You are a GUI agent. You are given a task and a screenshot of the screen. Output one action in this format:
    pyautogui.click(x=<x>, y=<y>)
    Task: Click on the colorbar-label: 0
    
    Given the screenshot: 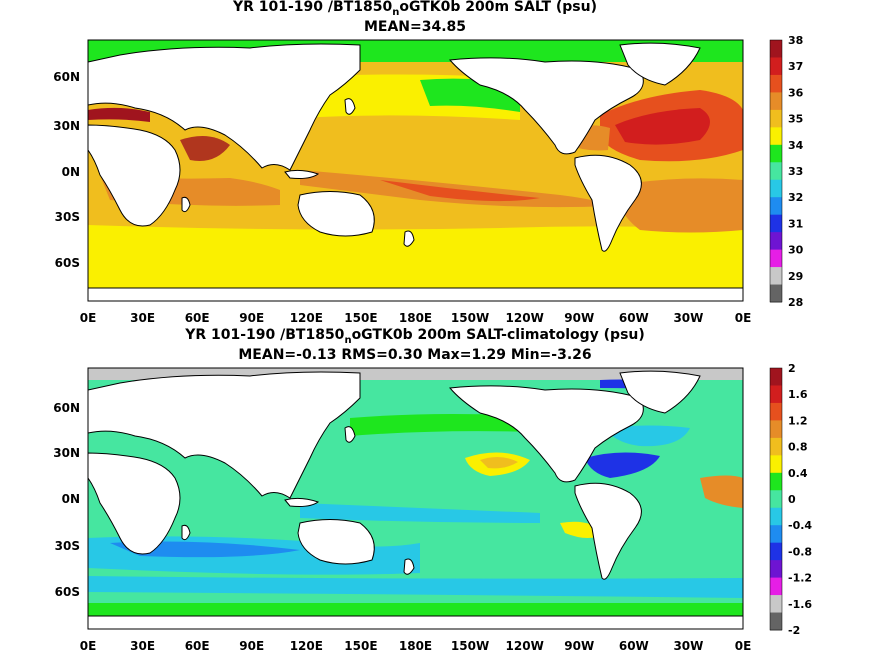 What is the action you would take?
    pyautogui.click(x=792, y=499)
    